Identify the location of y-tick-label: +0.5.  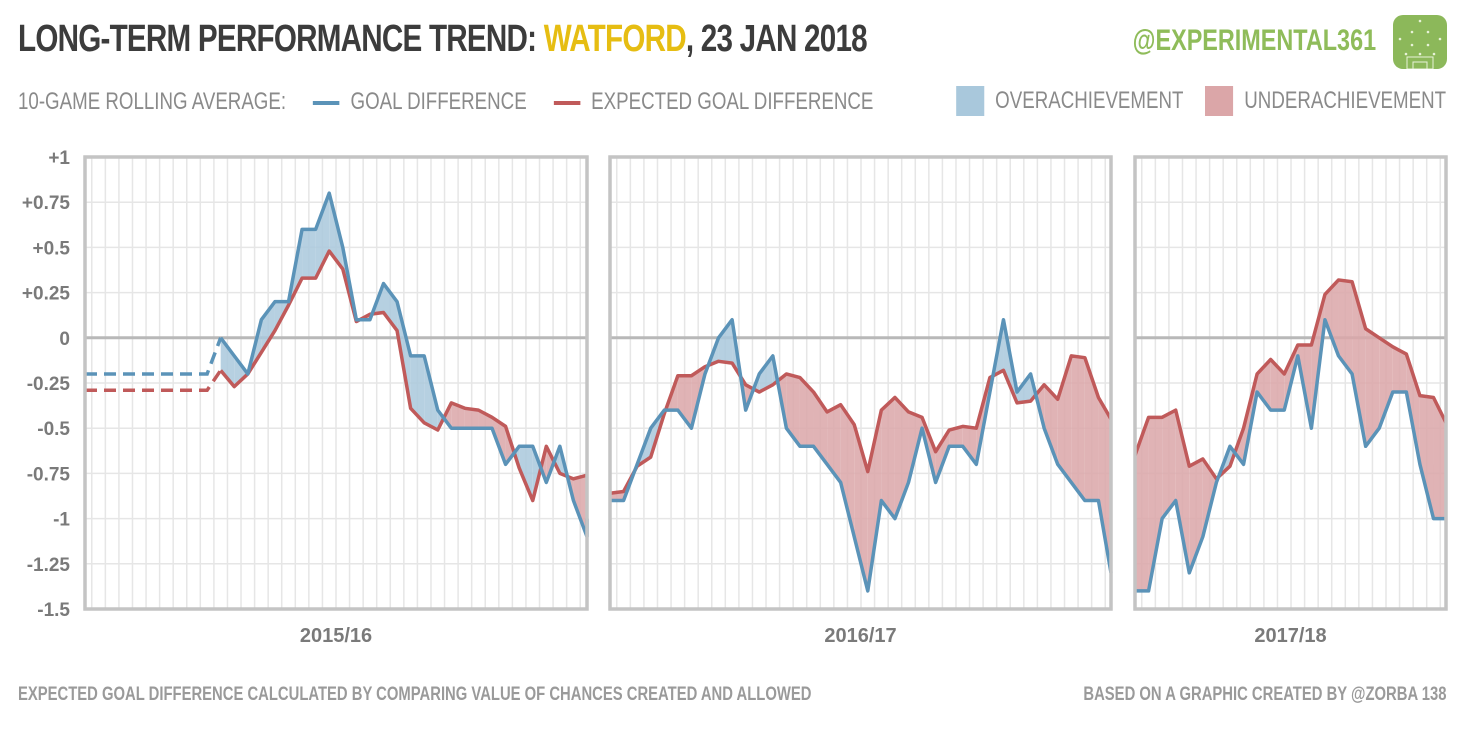
(51, 248).